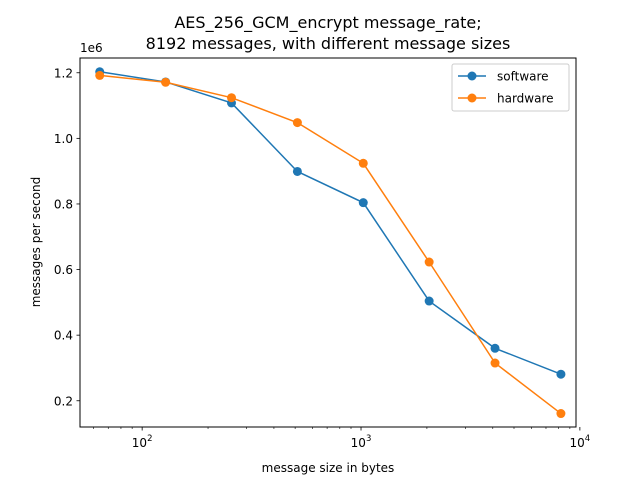  What do you see at coordinates (361, 442) in the screenshot?
I see `x-tick-label: 10³` at bounding box center [361, 442].